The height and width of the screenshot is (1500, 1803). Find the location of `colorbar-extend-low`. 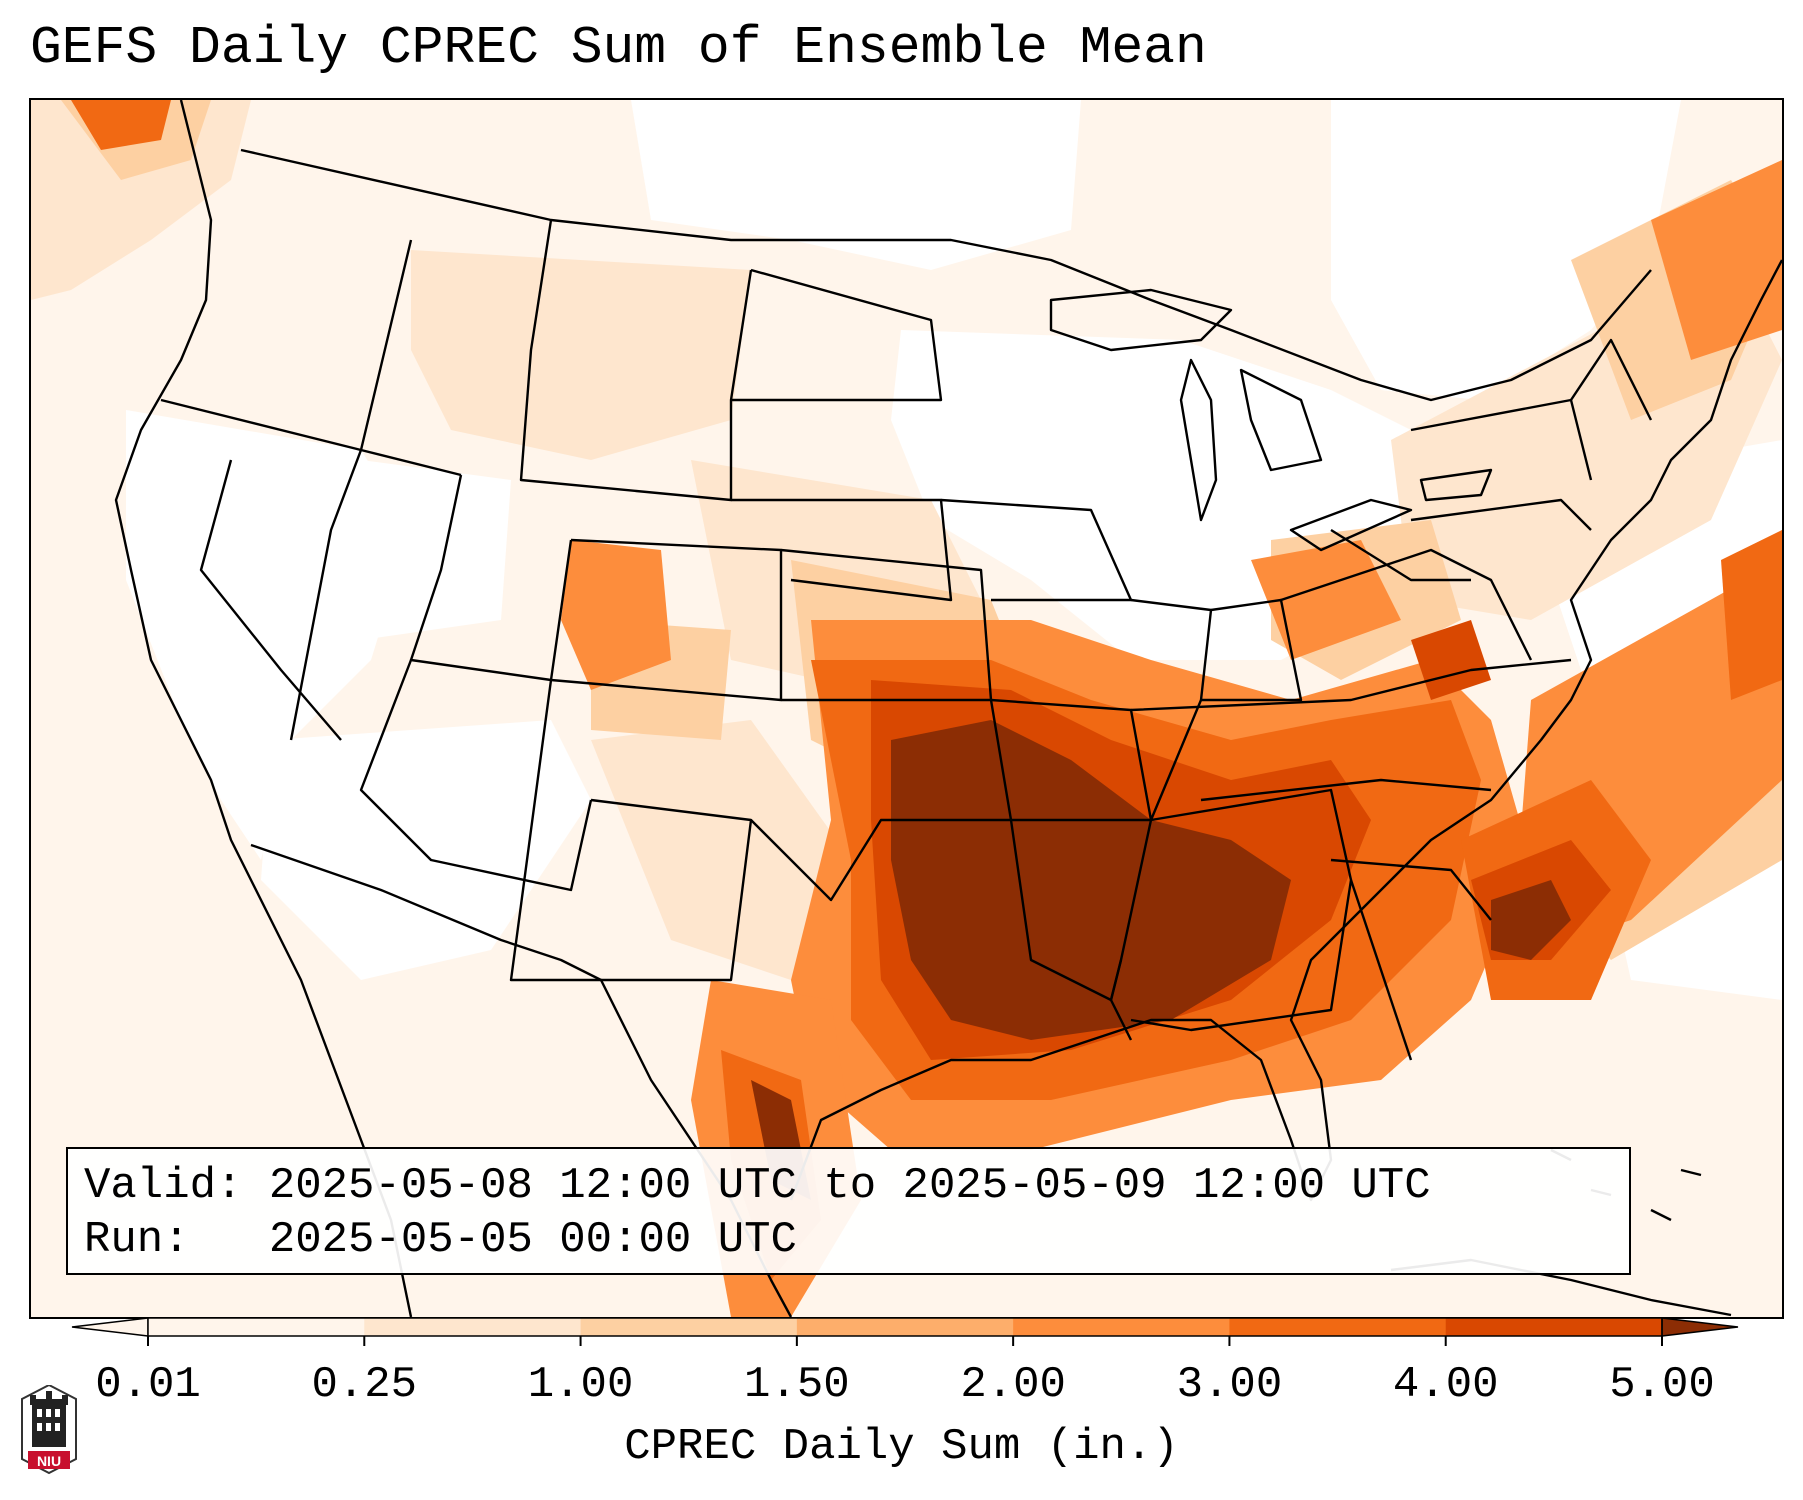

colorbar-extend-low is located at coordinates (110, 1327).